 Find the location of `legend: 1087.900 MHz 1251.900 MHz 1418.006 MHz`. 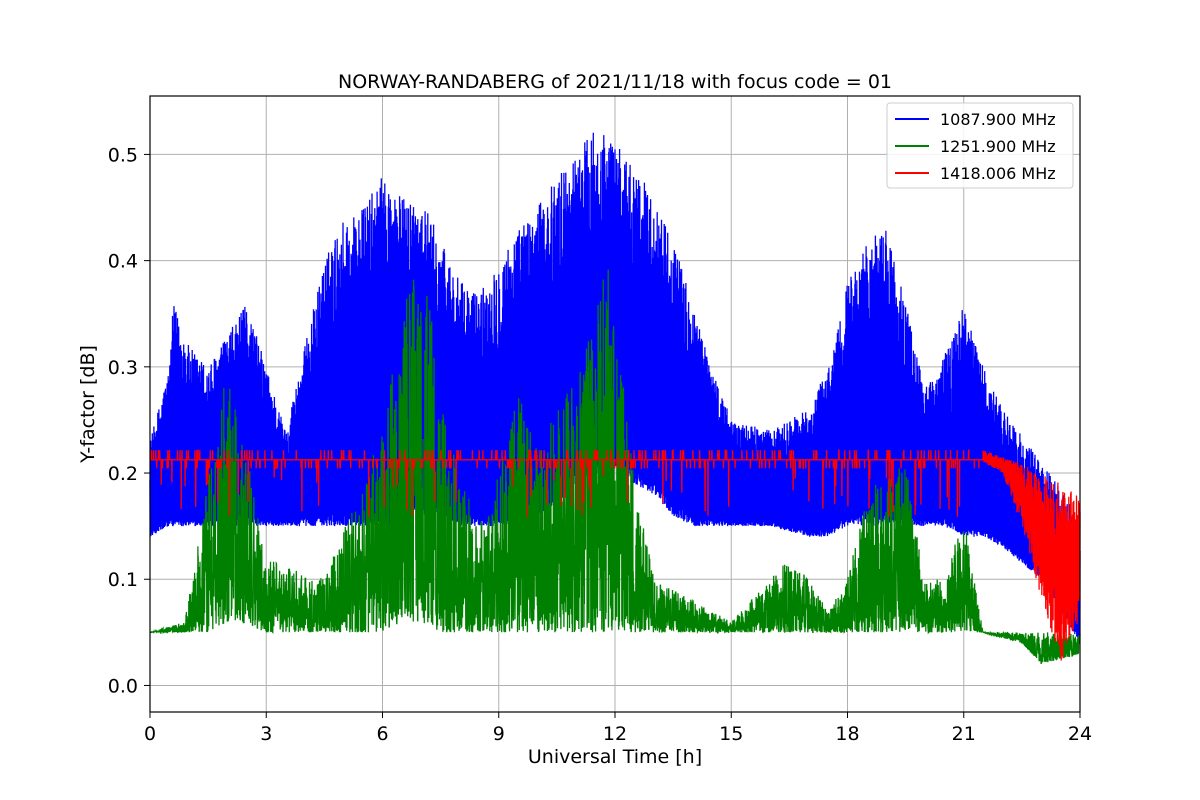

legend: 1087.900 MHz 1251.900 MHz 1418.006 MHz is located at coordinates (980, 145).